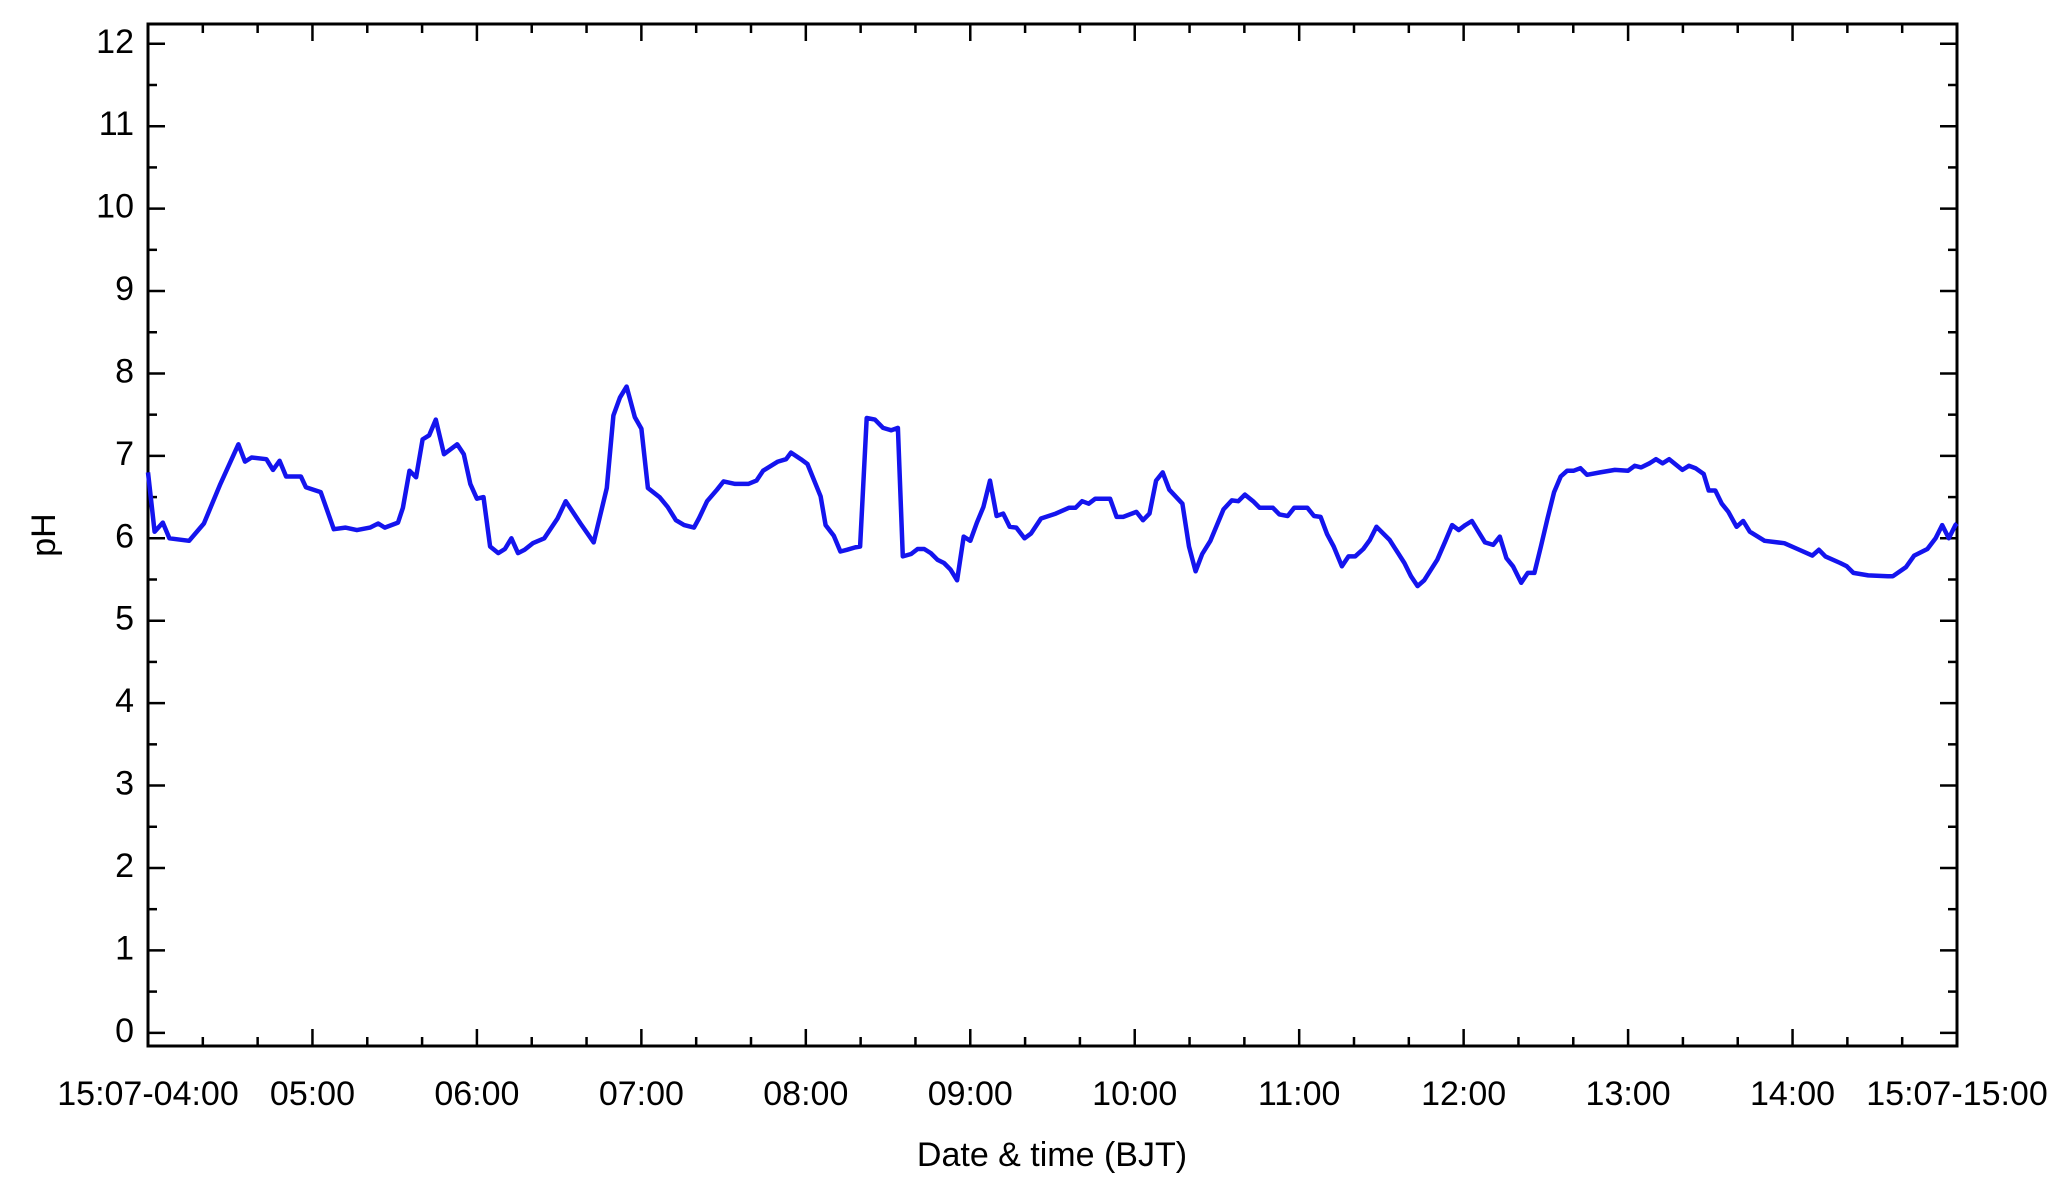 The height and width of the screenshot is (1200, 2068). What do you see at coordinates (1134, 1094) in the screenshot?
I see `x-tick-label: 10:00` at bounding box center [1134, 1094].